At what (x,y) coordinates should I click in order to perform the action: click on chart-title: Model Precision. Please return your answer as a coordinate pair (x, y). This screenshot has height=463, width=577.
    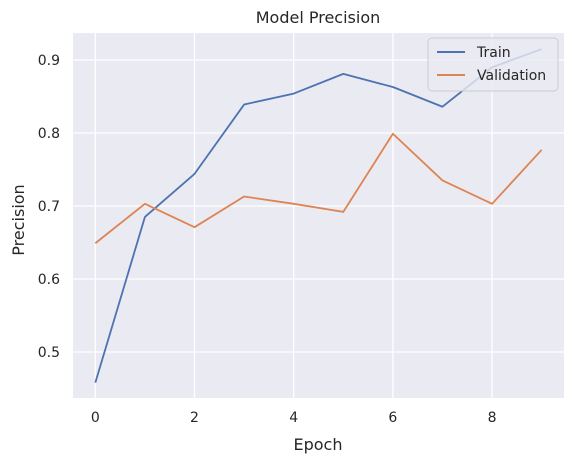
    Looking at the image, I should click on (318, 17).